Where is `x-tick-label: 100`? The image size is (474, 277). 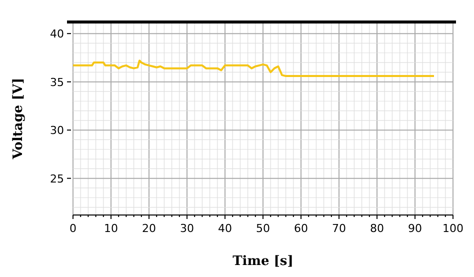
x-tick-label: 100 is located at coordinates (453, 228).